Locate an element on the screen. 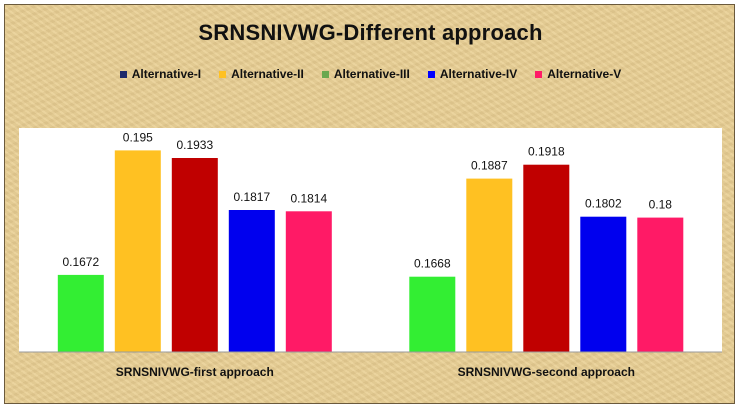 The height and width of the screenshot is (410, 741). bar-value-label-5: 0.1814 is located at coordinates (308, 198).